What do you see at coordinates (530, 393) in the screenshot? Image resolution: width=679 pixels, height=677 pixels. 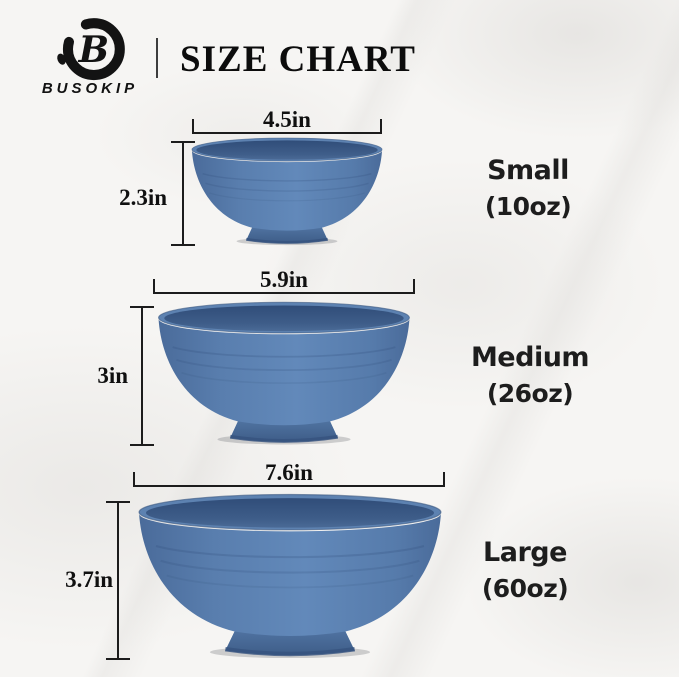 I see `medium-size-capacity: (26oz)` at bounding box center [530, 393].